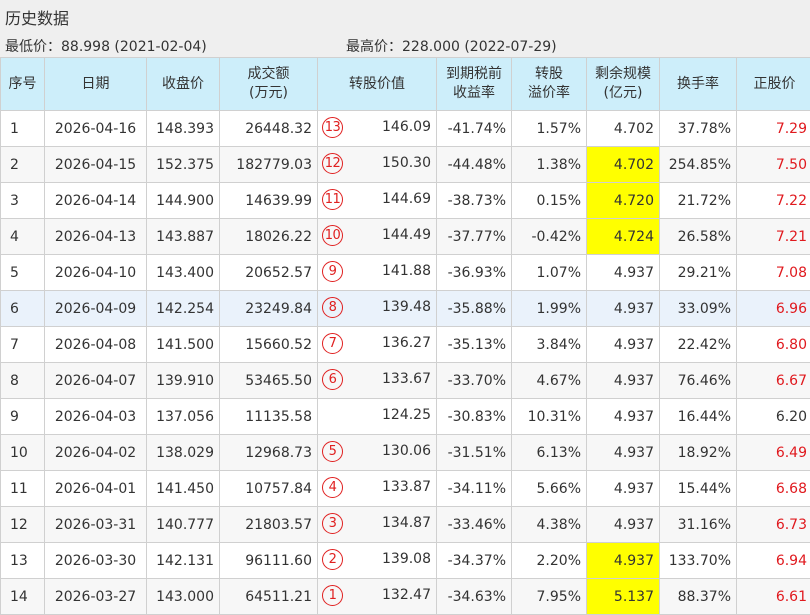 This screenshot has height=615, width=810. I want to click on cell-date: 2026-04-14, so click(96, 201).